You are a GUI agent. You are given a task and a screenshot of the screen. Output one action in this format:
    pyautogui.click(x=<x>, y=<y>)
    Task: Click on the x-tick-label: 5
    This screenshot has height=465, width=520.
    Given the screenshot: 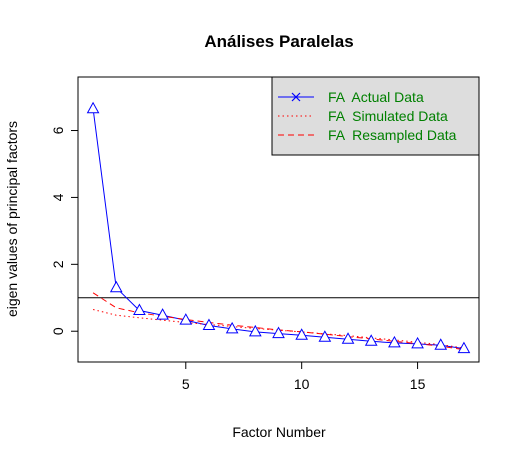 What is the action you would take?
    pyautogui.click(x=186, y=384)
    